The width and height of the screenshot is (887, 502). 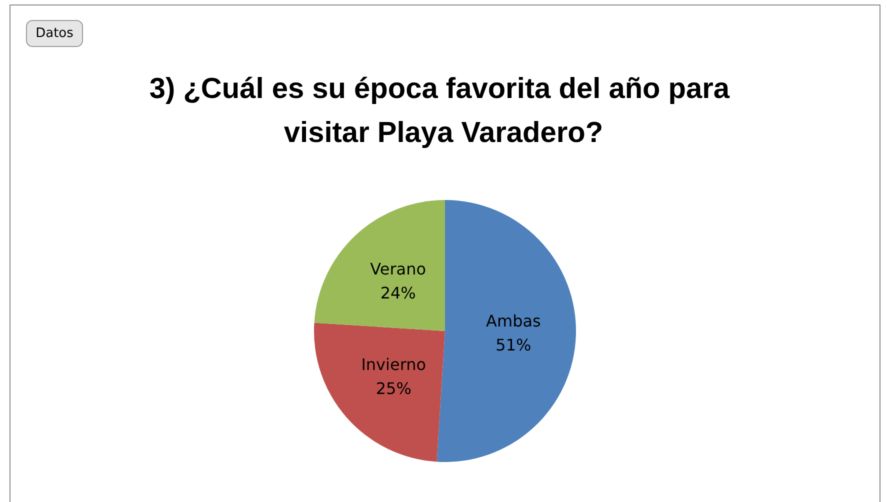 I want to click on slice-label: Ambas, so click(x=513, y=321).